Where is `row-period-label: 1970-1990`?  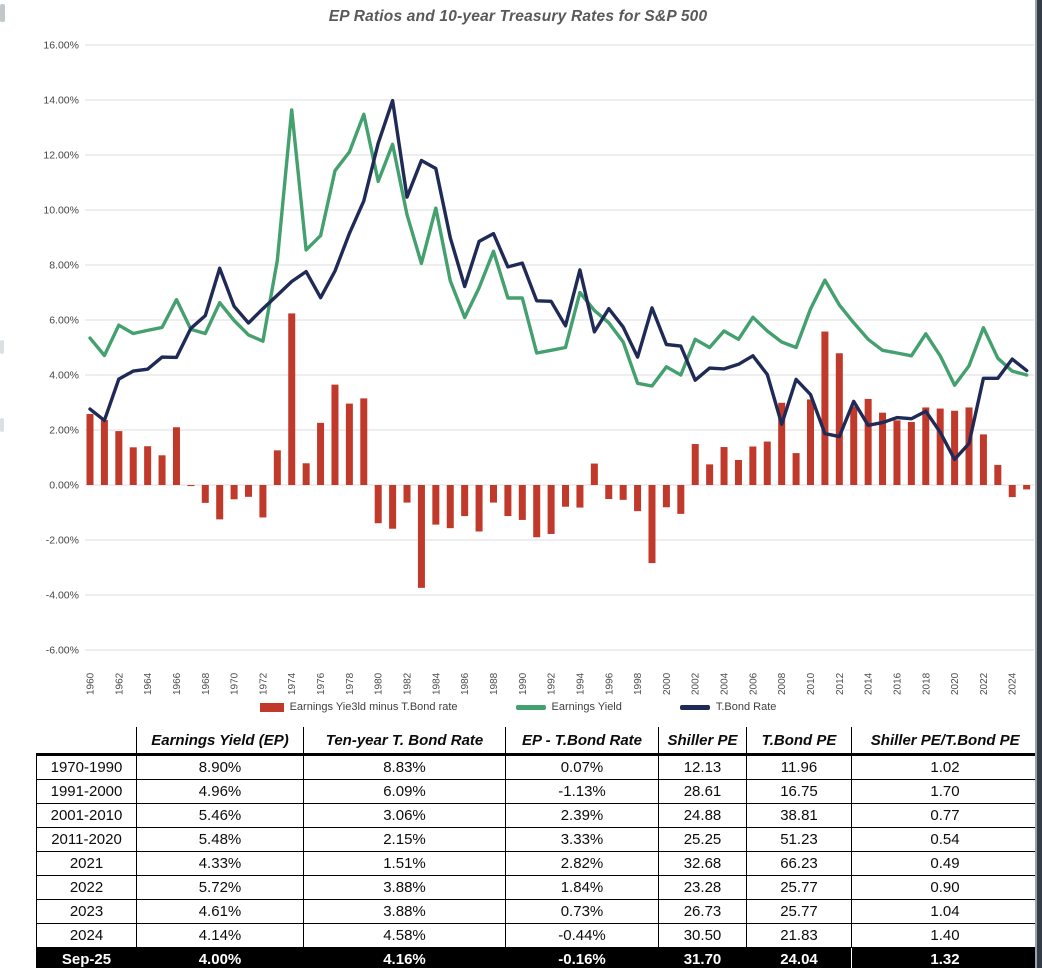 row-period-label: 1970-1990 is located at coordinates (86, 767).